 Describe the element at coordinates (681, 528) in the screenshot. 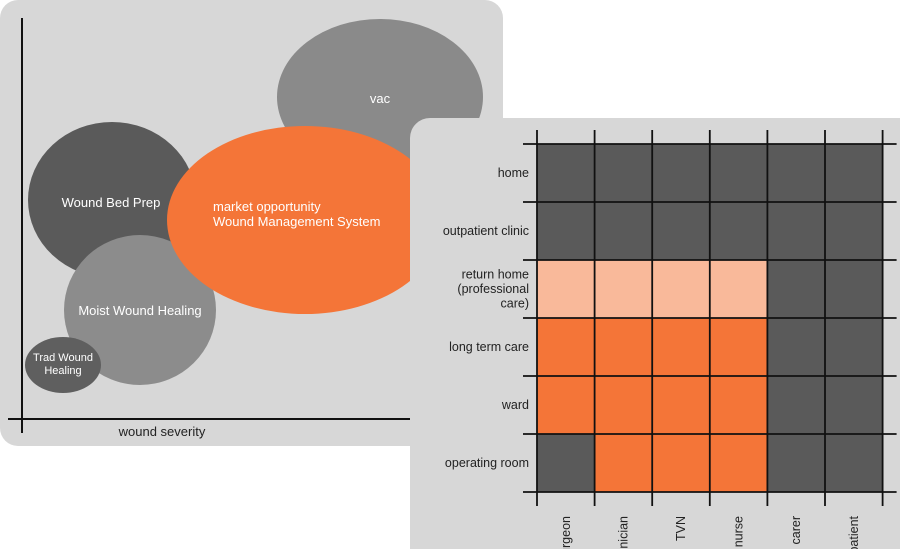

I see `column-label: TVN` at that location.